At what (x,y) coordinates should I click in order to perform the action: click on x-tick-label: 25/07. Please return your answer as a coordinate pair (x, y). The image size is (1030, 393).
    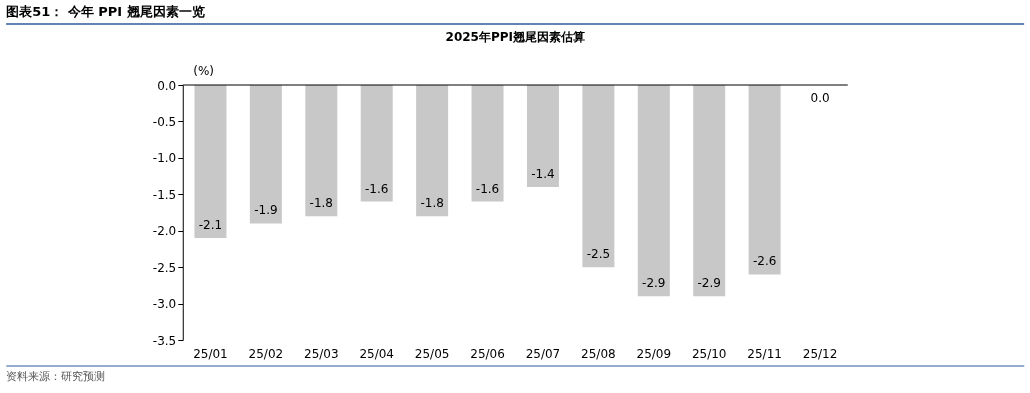
    Looking at the image, I should click on (543, 353).